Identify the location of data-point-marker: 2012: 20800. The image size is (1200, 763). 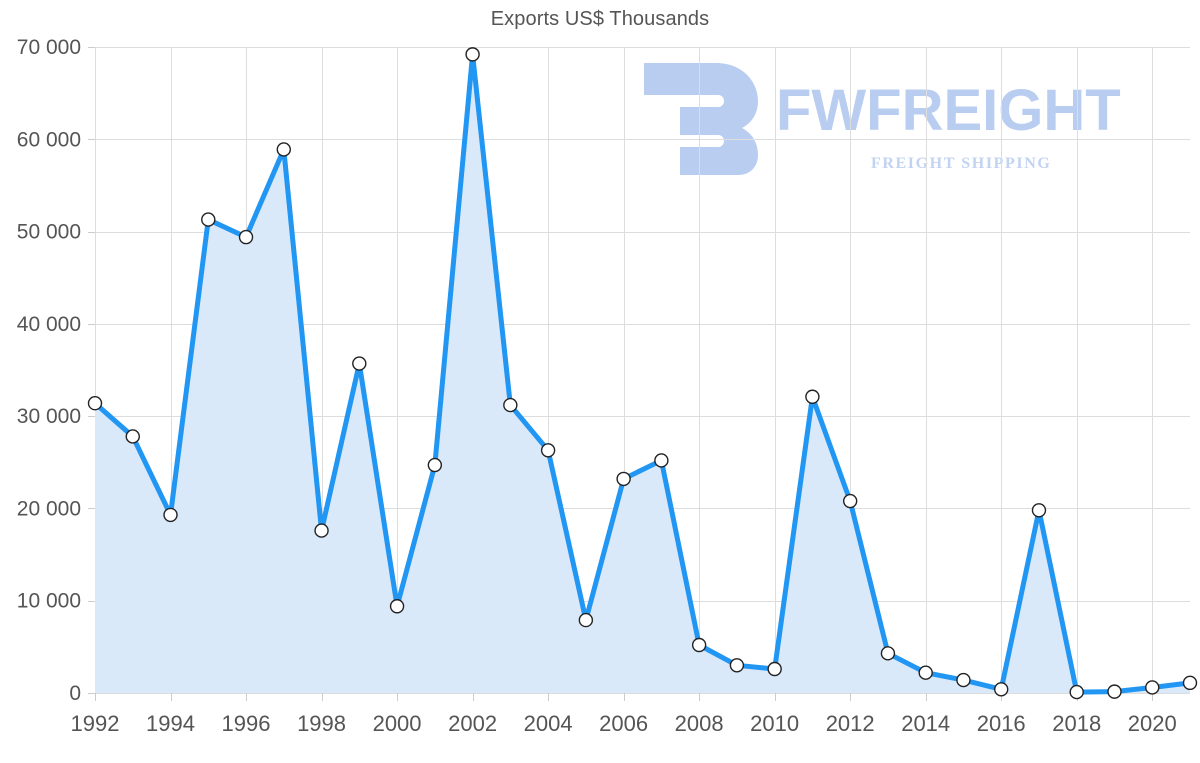
(850, 501).